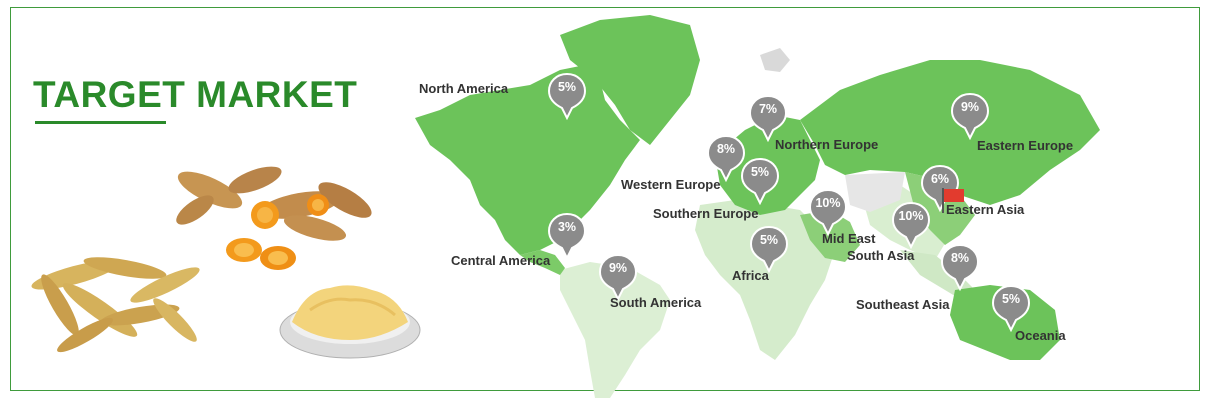 This screenshot has width=1210, height=400. What do you see at coordinates (115, 305) in the screenshot?
I see `dried-turmeric-image` at bounding box center [115, 305].